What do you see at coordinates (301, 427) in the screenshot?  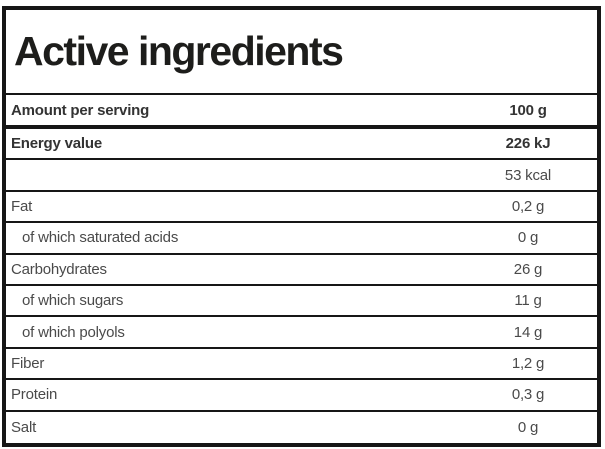 I see `table-row: Salt 0 g` at bounding box center [301, 427].